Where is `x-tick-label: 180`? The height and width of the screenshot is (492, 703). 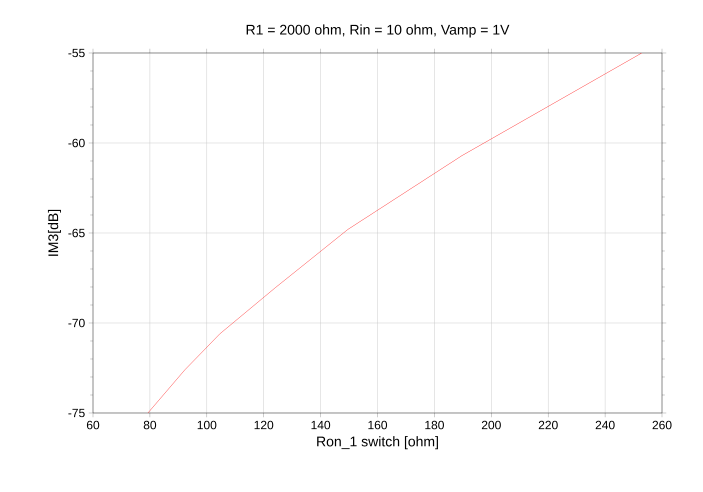
x-tick-label: 180 is located at coordinates (434, 425).